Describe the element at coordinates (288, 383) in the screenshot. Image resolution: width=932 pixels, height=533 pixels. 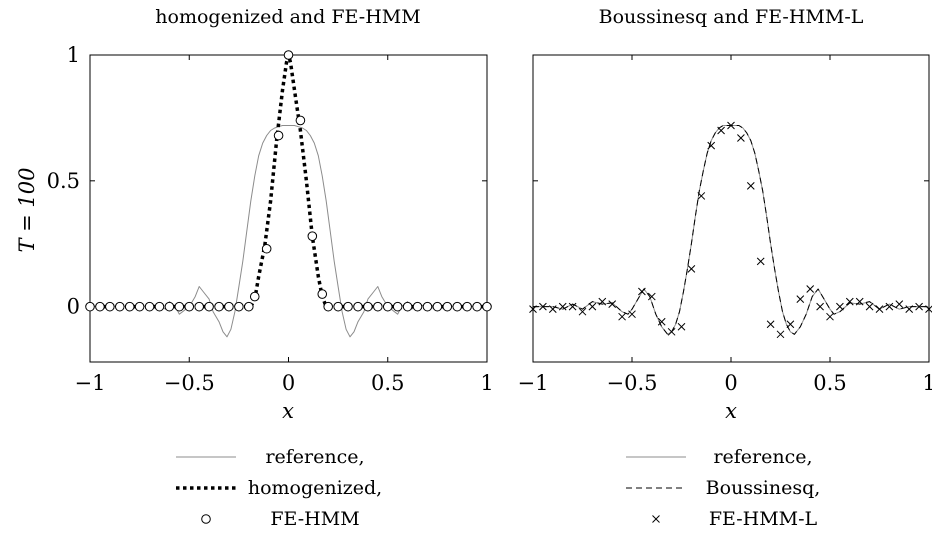
I see `left-x-tick-label: 0` at that location.